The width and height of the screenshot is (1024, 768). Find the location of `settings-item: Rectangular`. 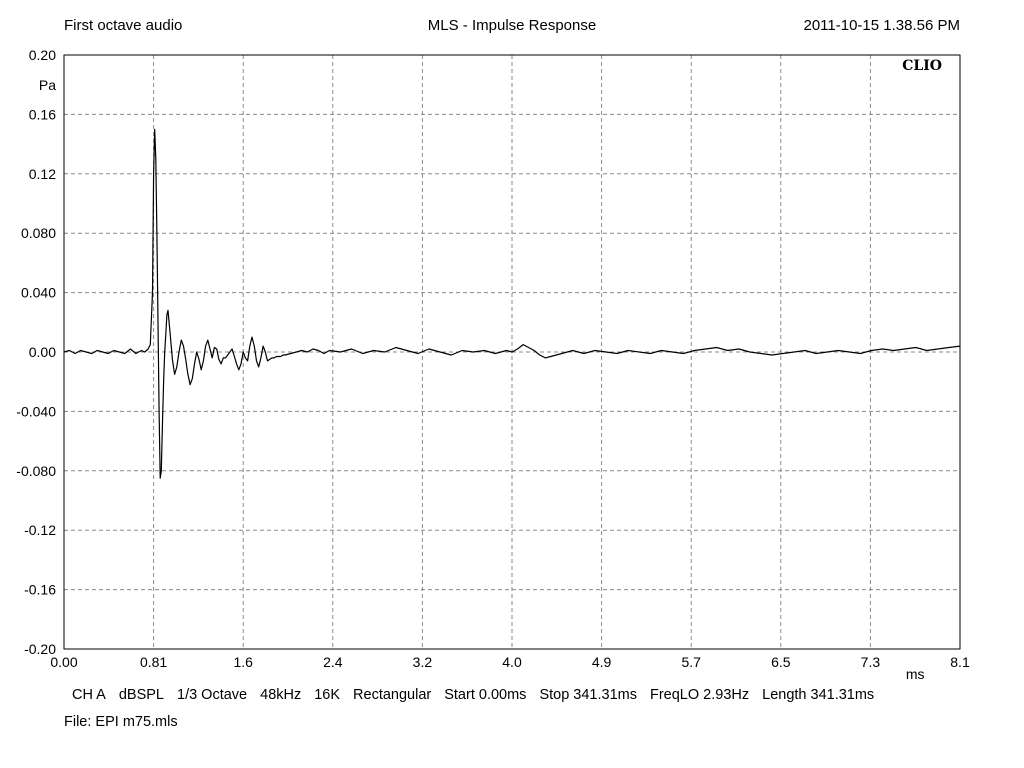

settings-item: Rectangular is located at coordinates (392, 695).